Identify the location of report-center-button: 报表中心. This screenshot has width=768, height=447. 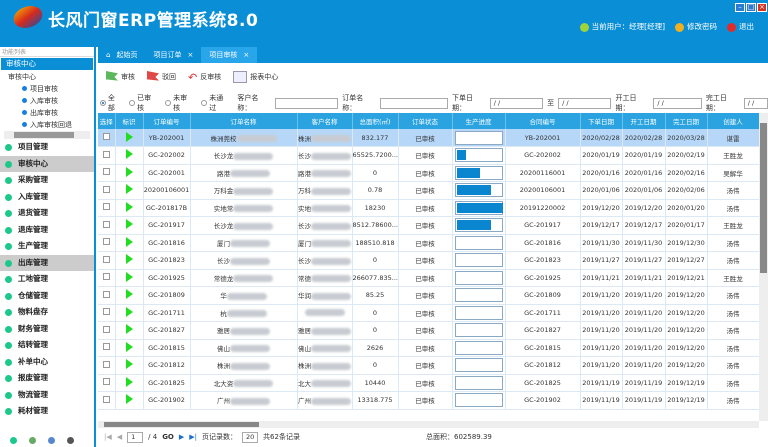
(255, 77).